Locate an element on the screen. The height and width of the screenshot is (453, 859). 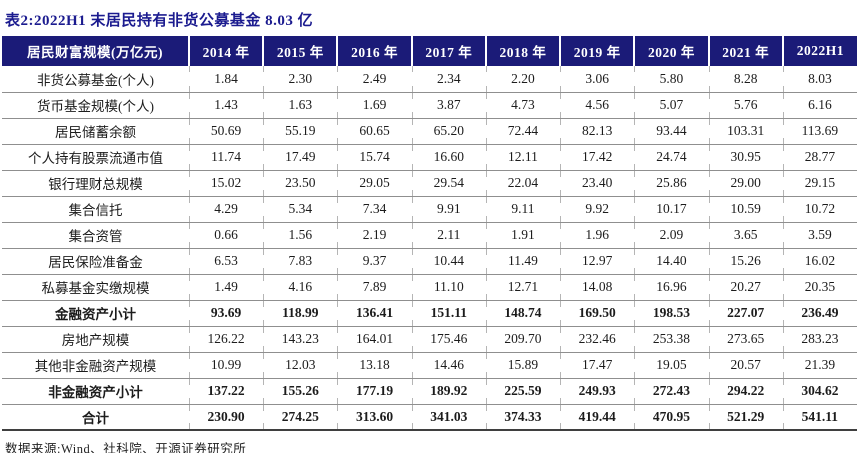
value-cell: 16.96 is located at coordinates (671, 287).